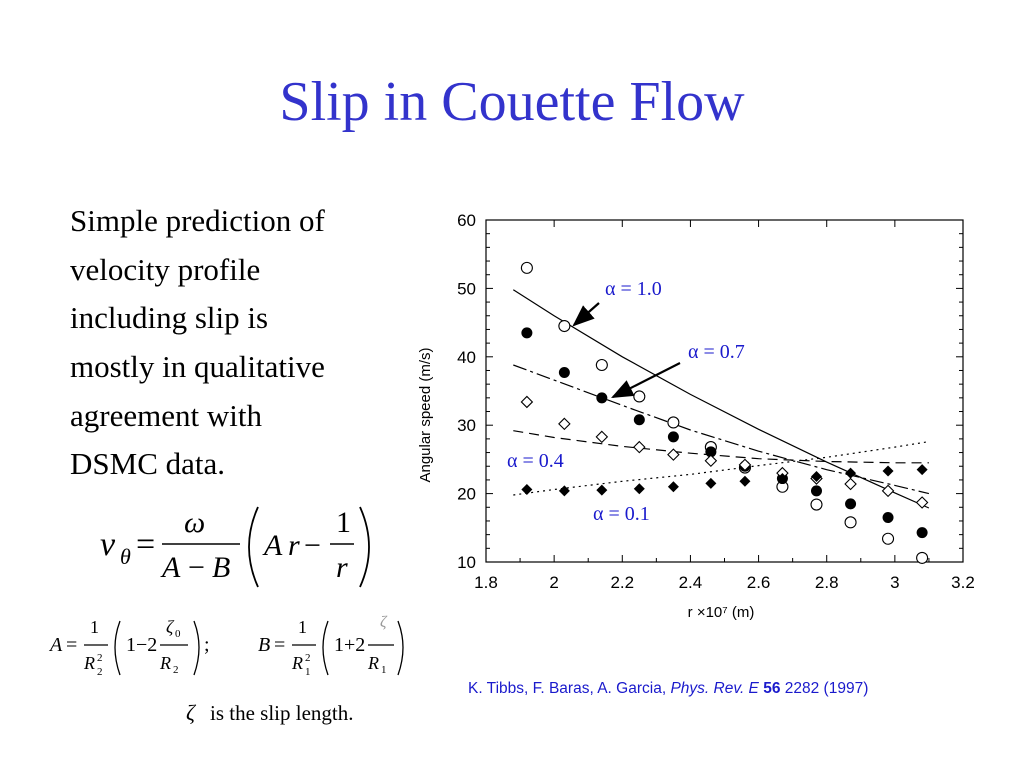  Describe the element at coordinates (759, 582) in the screenshot. I see `x-tick-label: 2.6` at that location.